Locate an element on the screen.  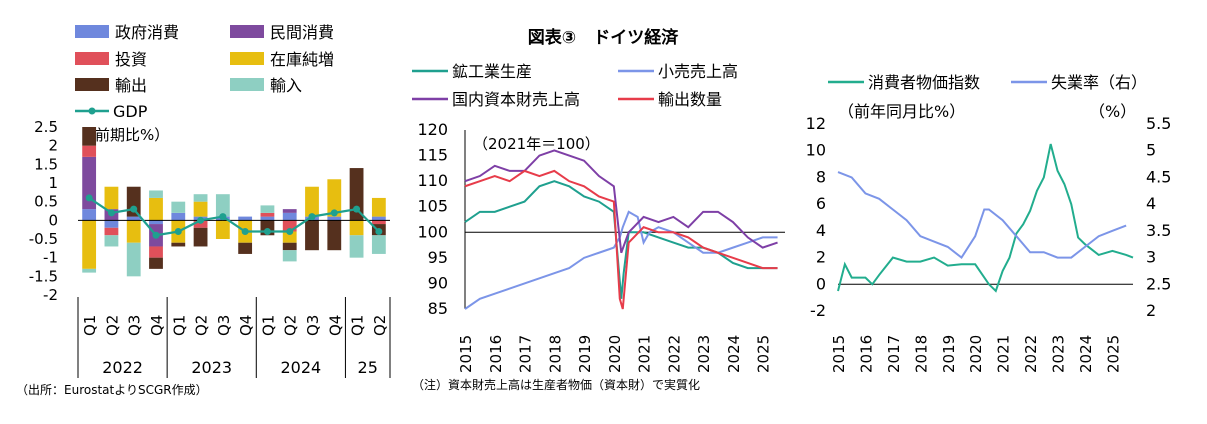
y-tick-label: -1.5 is located at coordinates (43, 276).